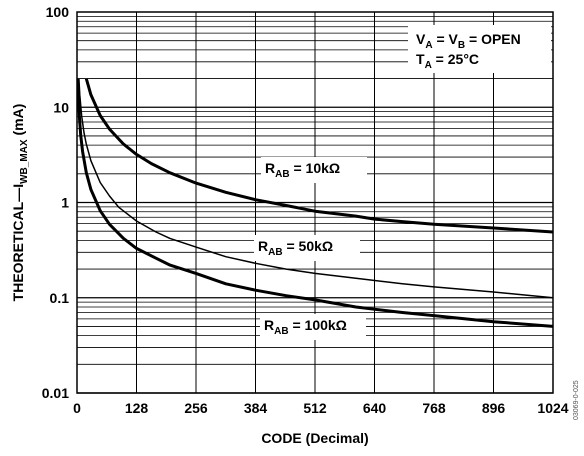 Image resolution: width=584 pixels, height=456 pixels. Describe the element at coordinates (576, 400) in the screenshot. I see `figure-id: 03069-0-025` at that location.